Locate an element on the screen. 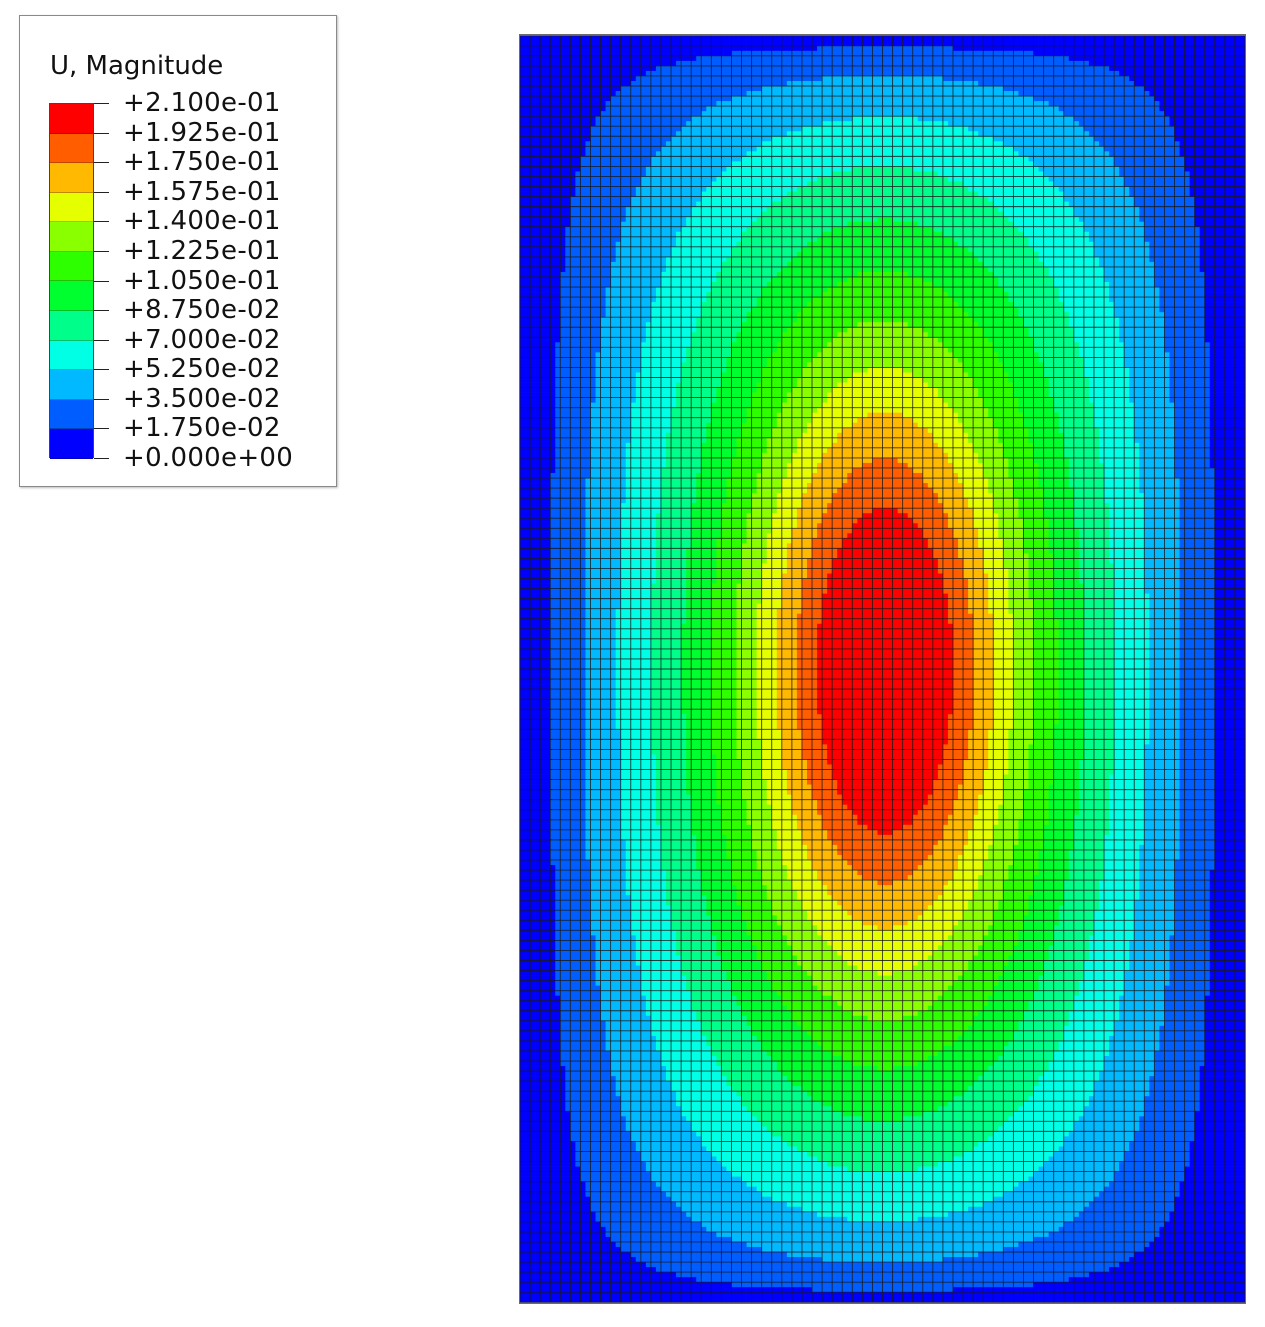 This screenshot has height=1327, width=1265. legend-label: +0.000e+00 is located at coordinates (208, 458).